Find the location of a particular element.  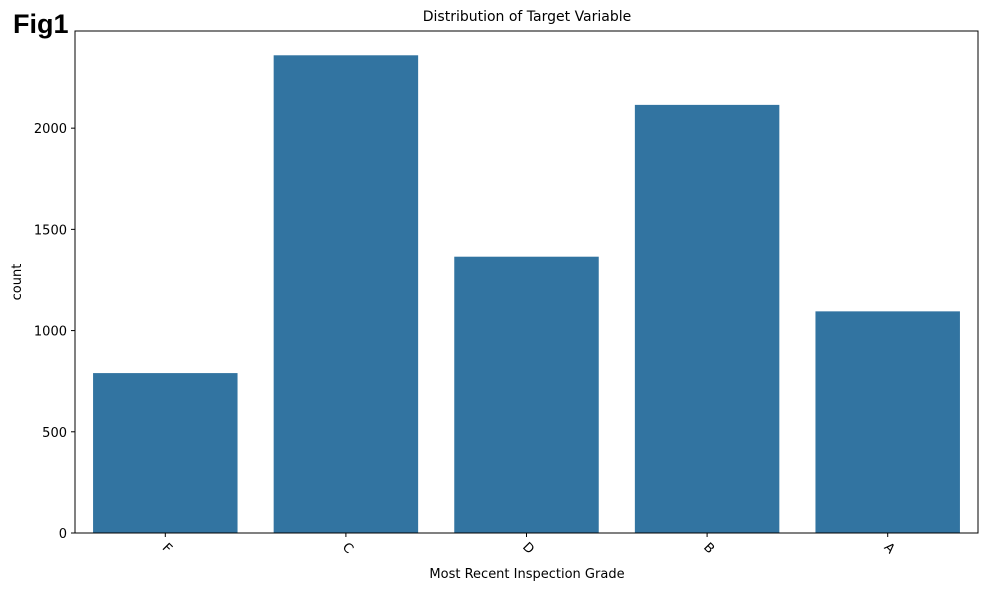

x-tick-label-d: D is located at coordinates (528, 549).